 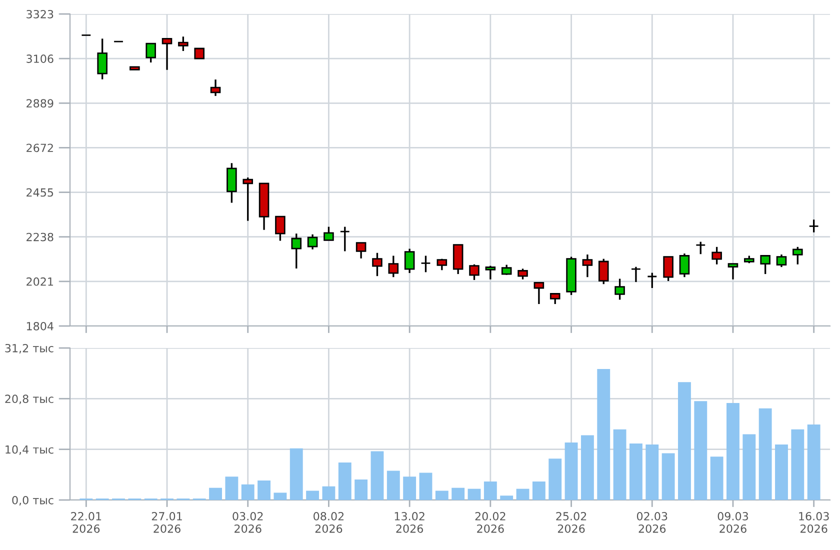 What do you see at coordinates (33, 501) in the screenshot?
I see `y-tick-label: 0,0 тыс` at bounding box center [33, 501].